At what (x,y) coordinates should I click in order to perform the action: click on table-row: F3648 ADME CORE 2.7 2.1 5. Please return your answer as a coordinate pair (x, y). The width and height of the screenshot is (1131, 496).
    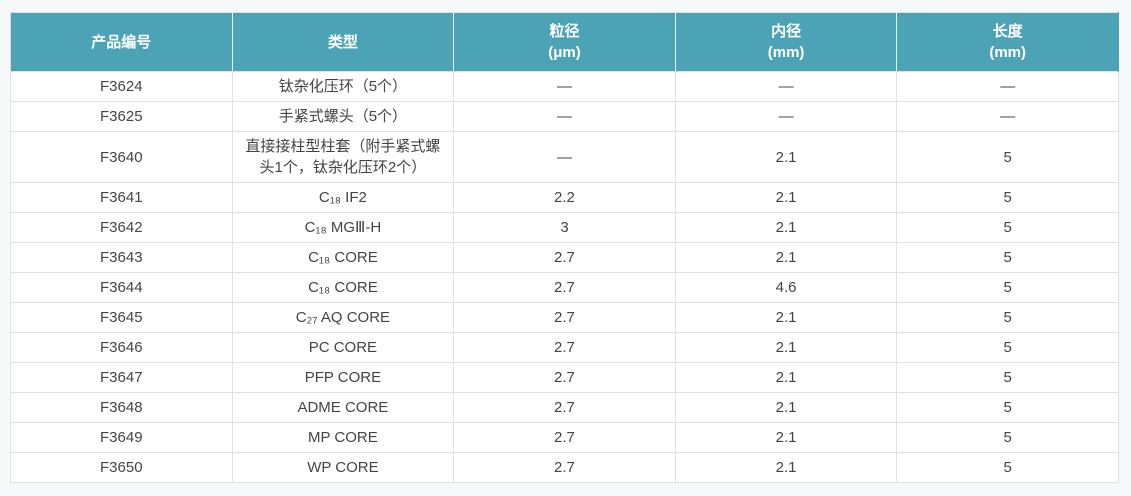
    Looking at the image, I should click on (564, 407).